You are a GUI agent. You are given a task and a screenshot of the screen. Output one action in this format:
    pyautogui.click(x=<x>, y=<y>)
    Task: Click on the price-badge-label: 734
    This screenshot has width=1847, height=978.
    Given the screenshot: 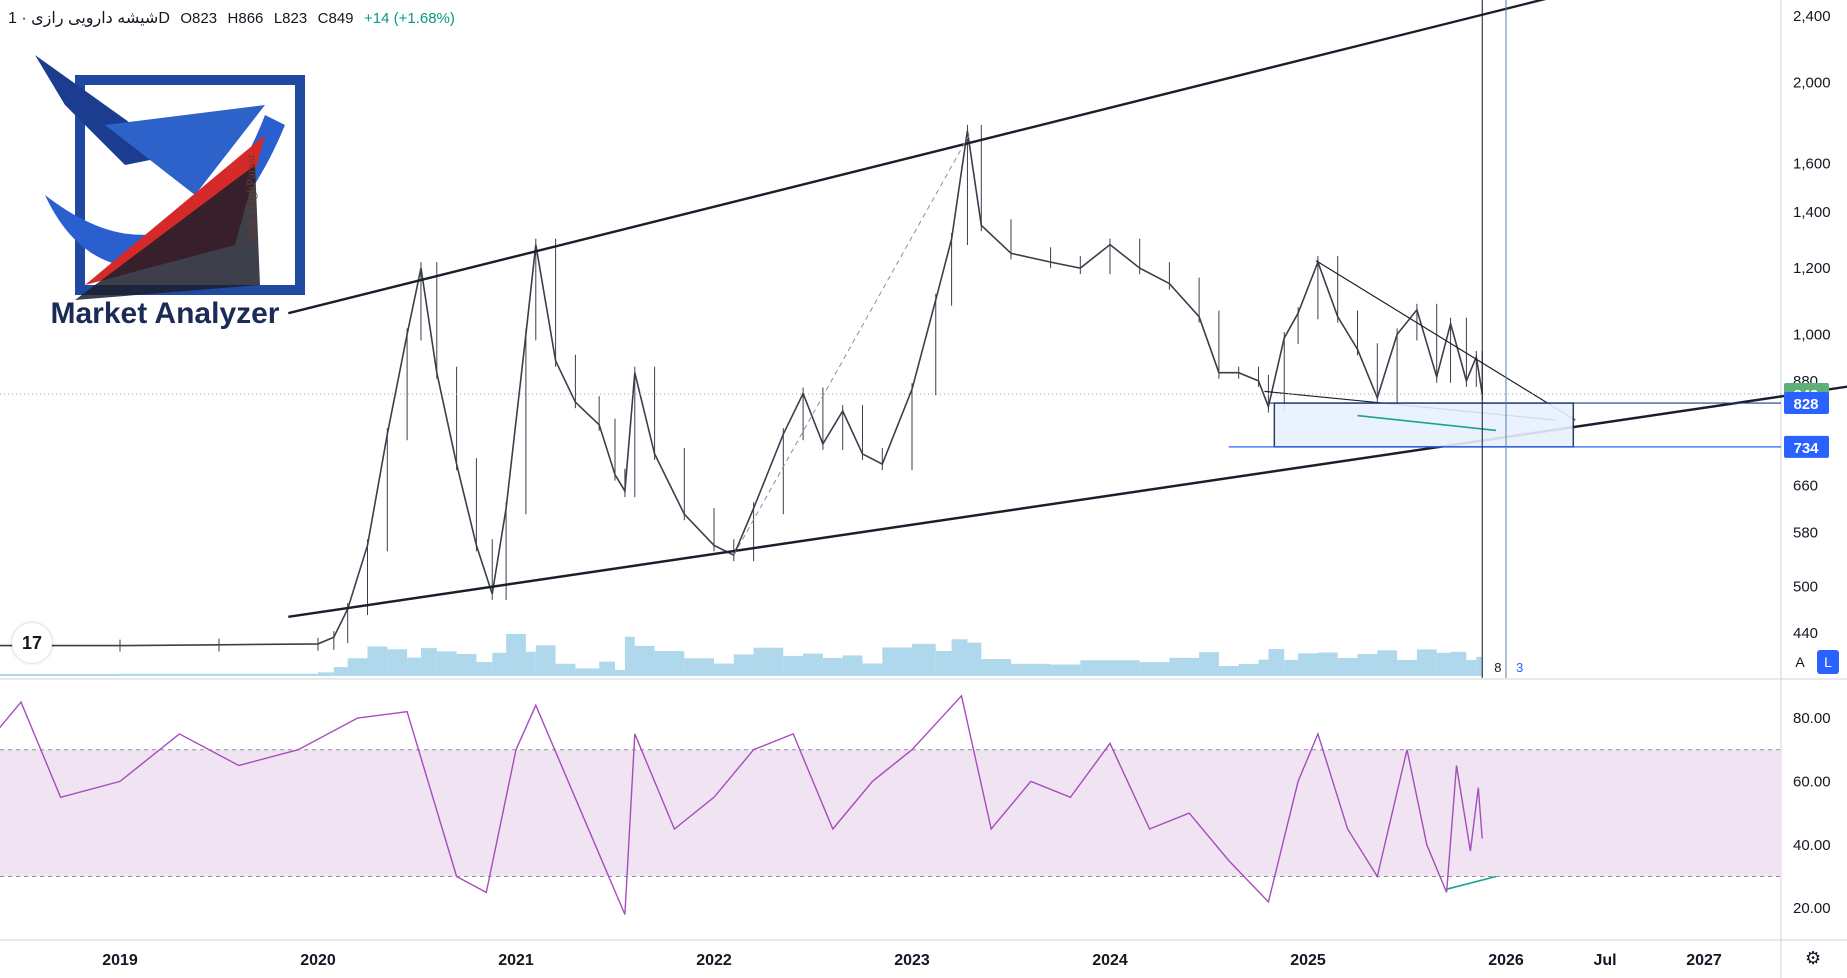 What is the action you would take?
    pyautogui.click(x=1806, y=448)
    